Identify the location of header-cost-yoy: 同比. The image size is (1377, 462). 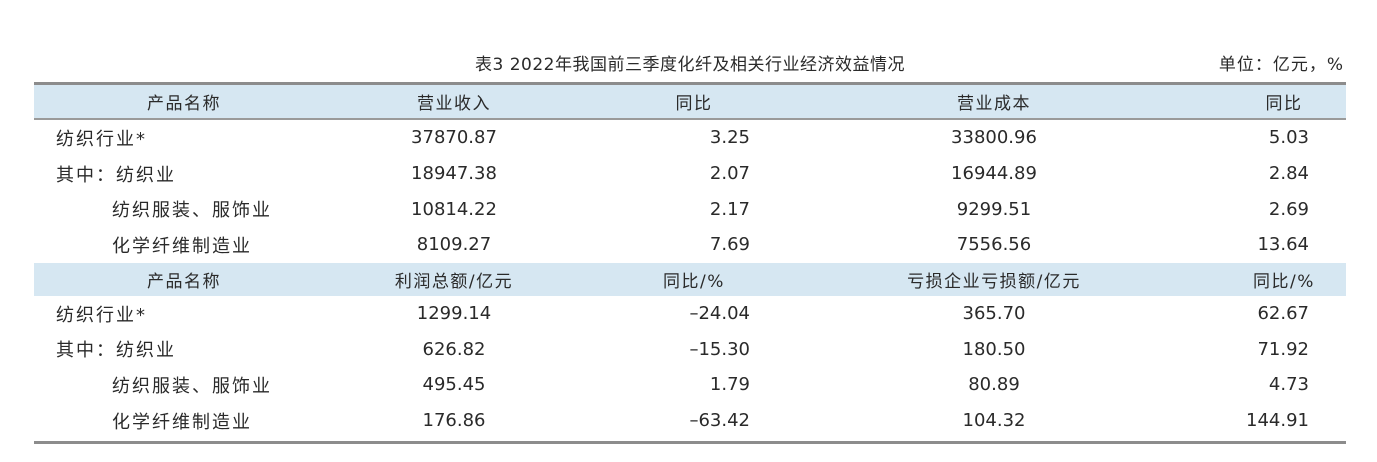
(1284, 104).